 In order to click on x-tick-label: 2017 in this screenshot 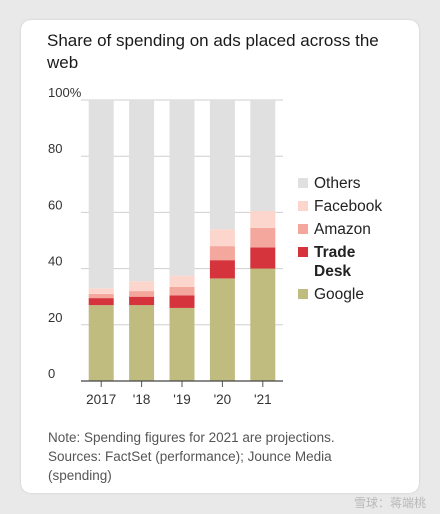, I will do `click(101, 399)`.